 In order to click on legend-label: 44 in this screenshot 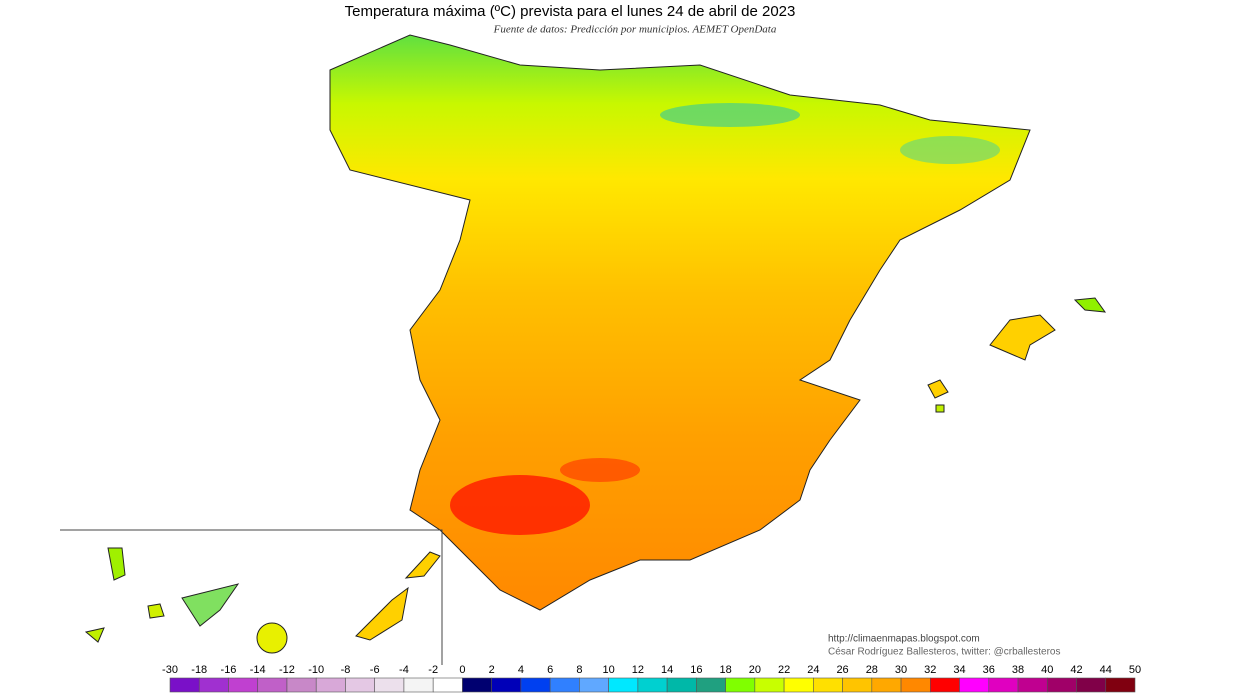, I will do `click(1106, 670)`.